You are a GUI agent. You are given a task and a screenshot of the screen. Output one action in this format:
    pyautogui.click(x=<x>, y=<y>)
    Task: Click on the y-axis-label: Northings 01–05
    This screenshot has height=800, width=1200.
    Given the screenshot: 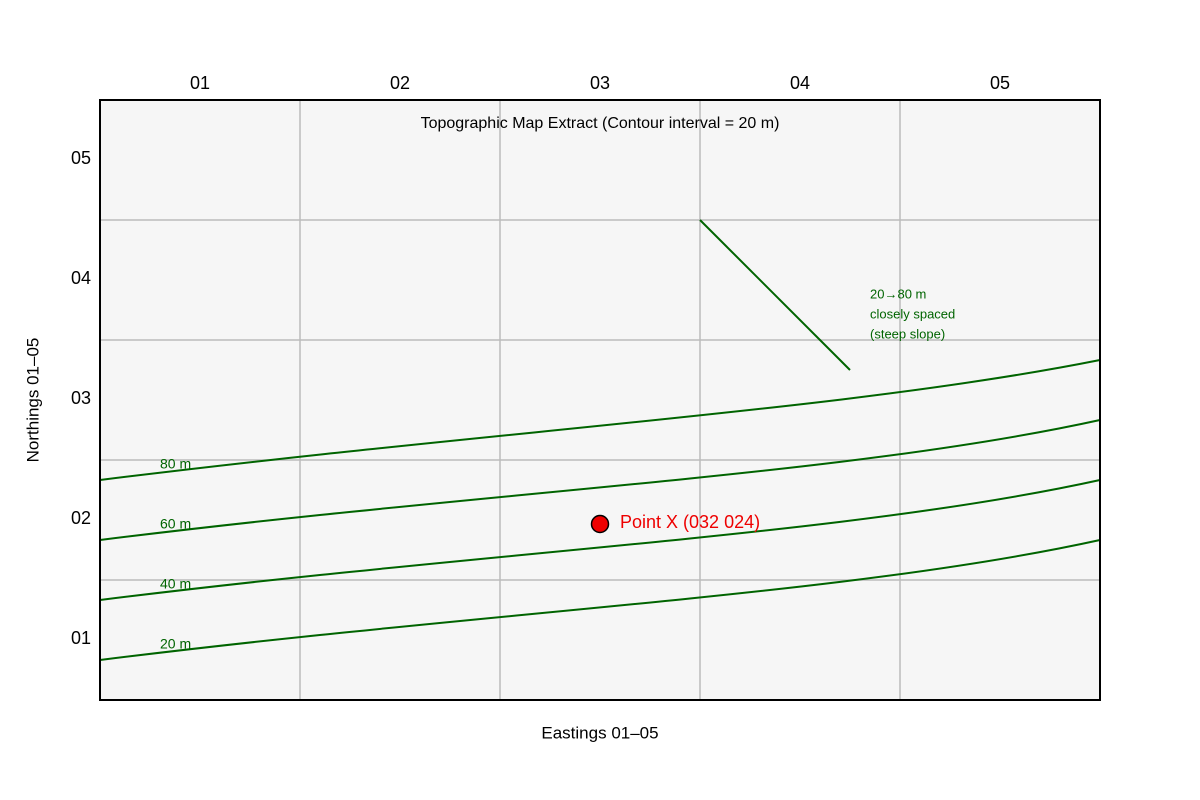 What is the action you would take?
    pyautogui.click(x=32, y=400)
    